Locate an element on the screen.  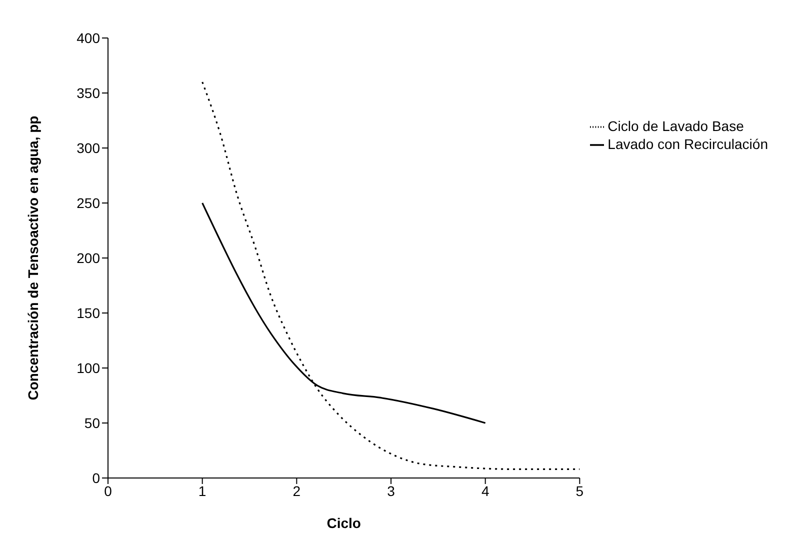
y-tick-label: 350 is located at coordinates (88, 92).